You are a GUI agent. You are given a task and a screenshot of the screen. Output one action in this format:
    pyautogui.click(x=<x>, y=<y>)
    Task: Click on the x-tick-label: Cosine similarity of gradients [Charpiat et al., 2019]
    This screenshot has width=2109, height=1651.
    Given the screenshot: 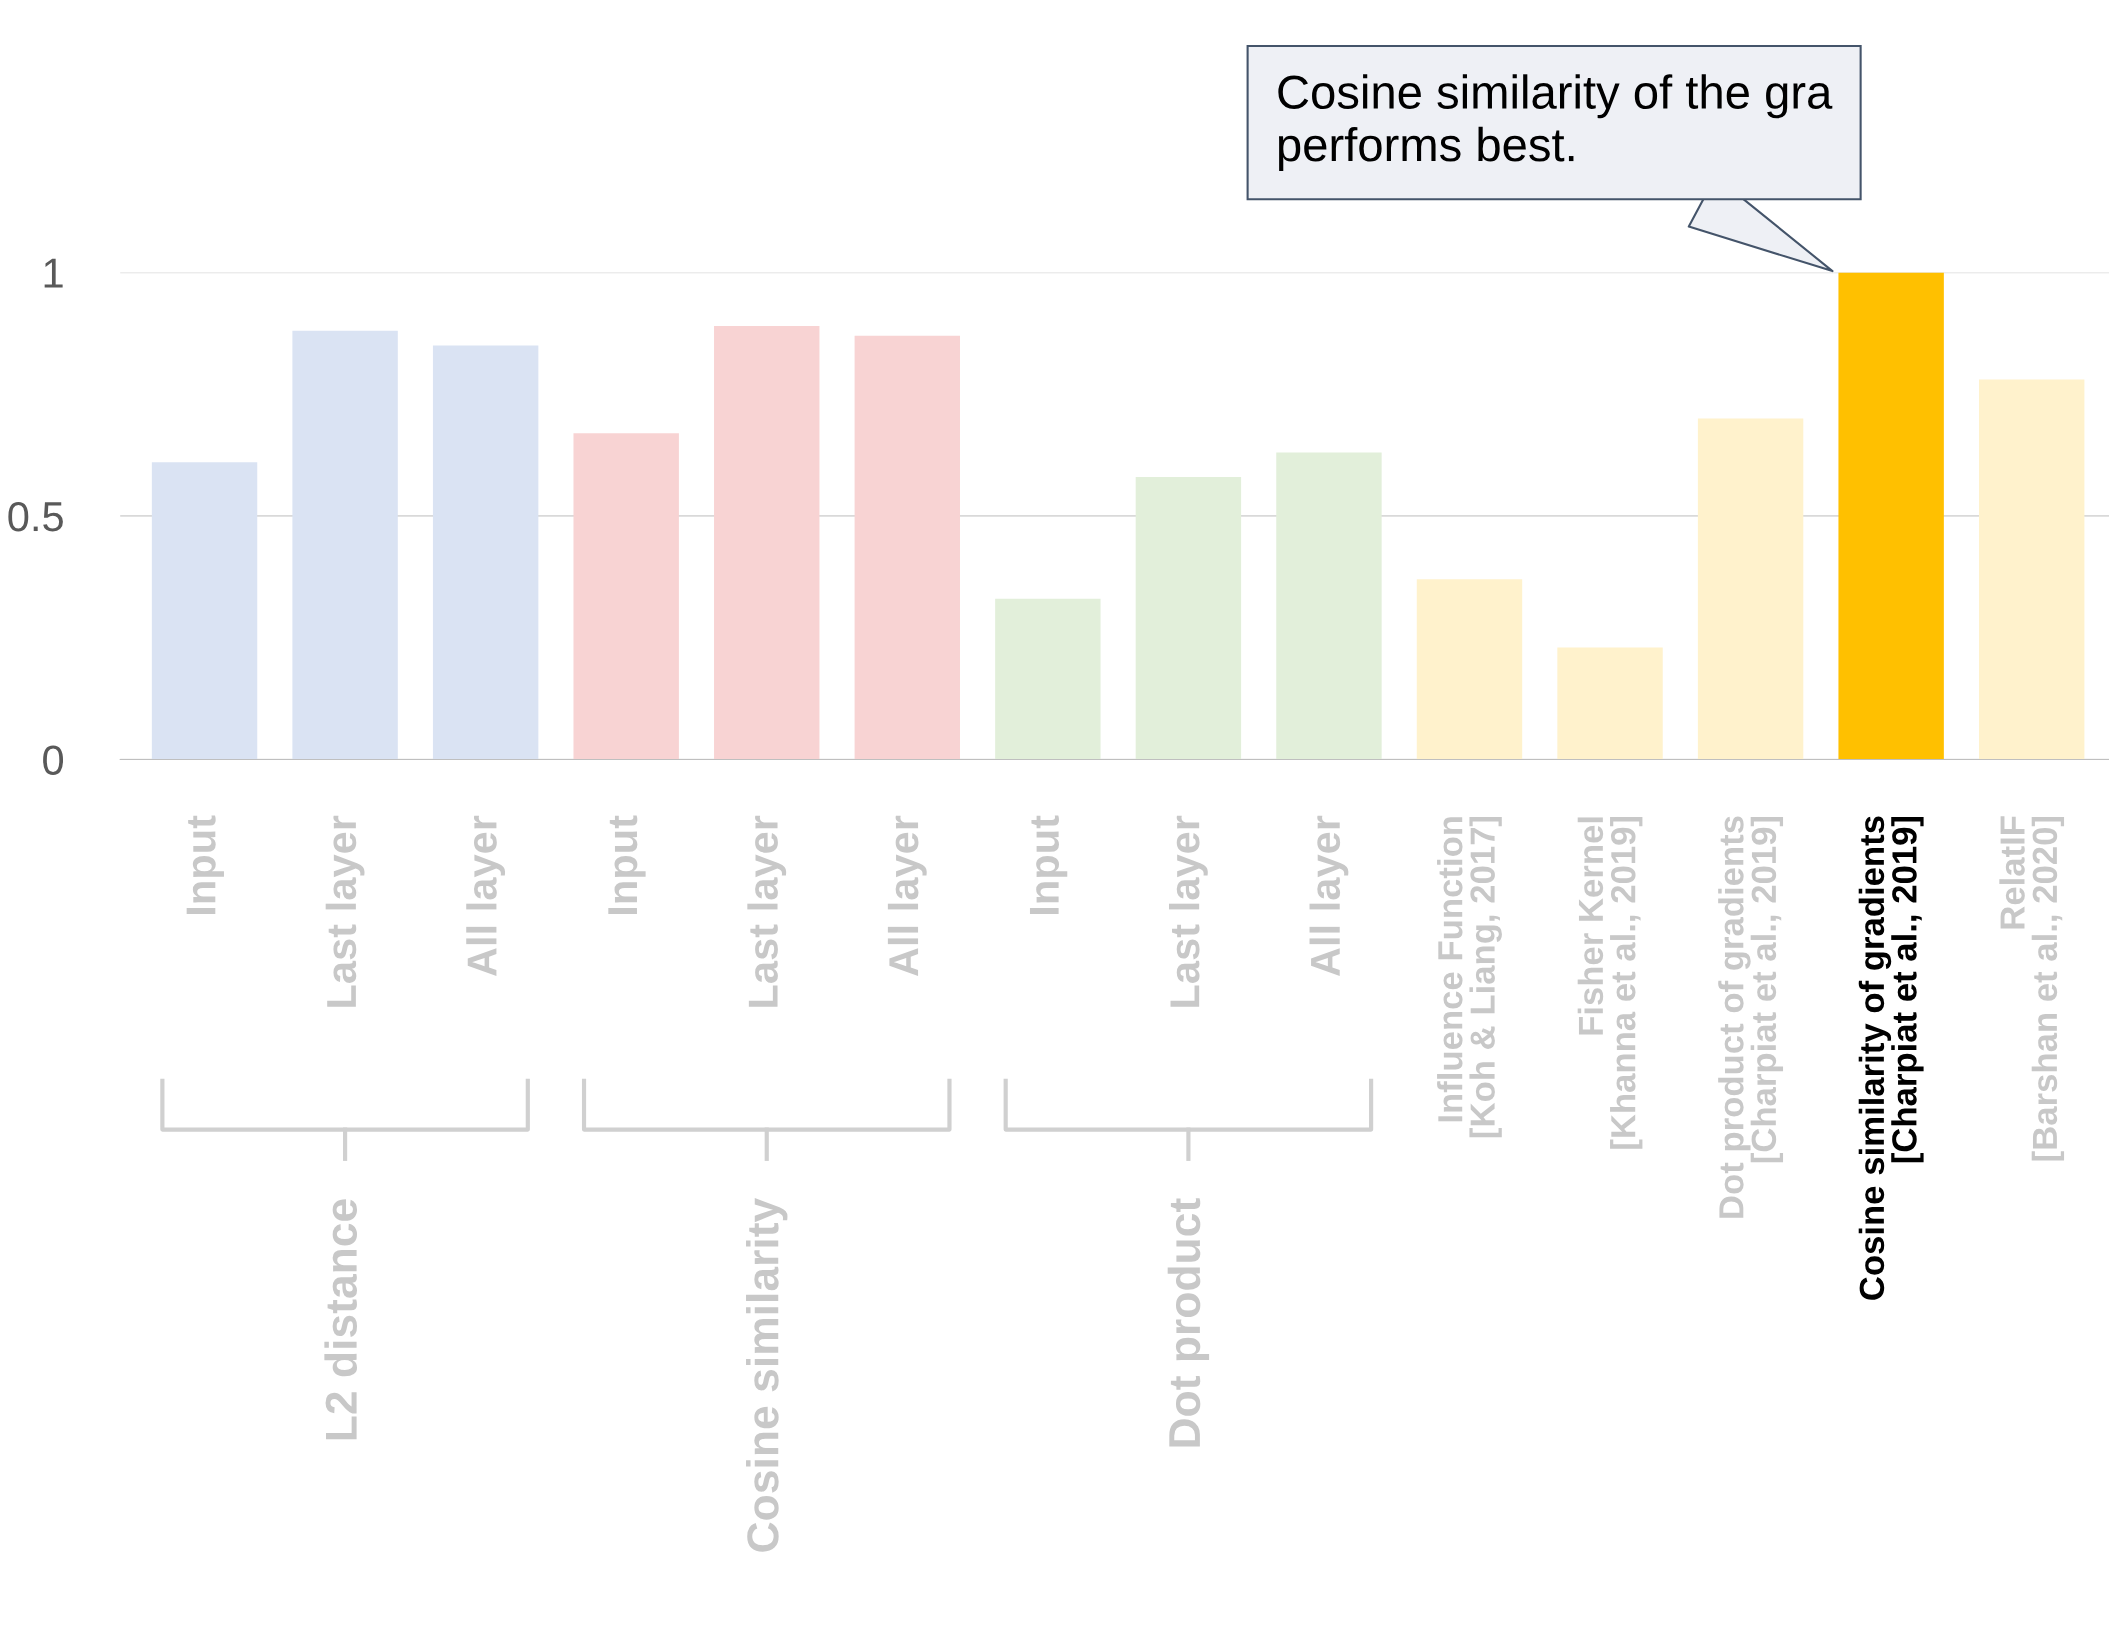 What is the action you would take?
    pyautogui.click(x=1891, y=1058)
    